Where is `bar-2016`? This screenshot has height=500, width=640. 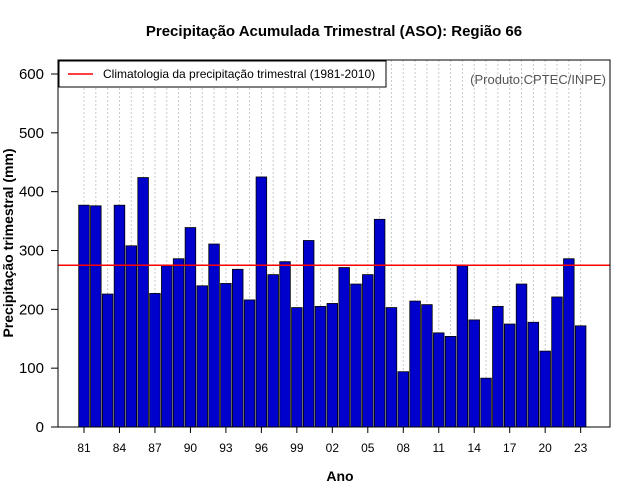
bar-2016 is located at coordinates (498, 366).